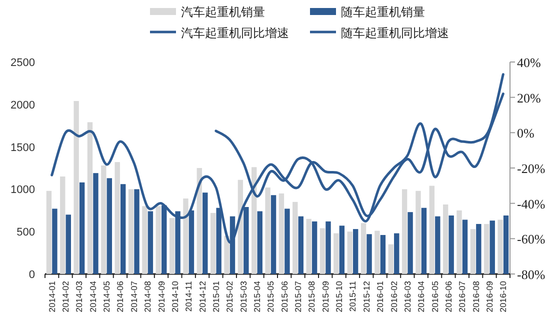 This screenshot has width=560, height=321. I want to click on x-tick-label: 2015-01, so click(215, 296).